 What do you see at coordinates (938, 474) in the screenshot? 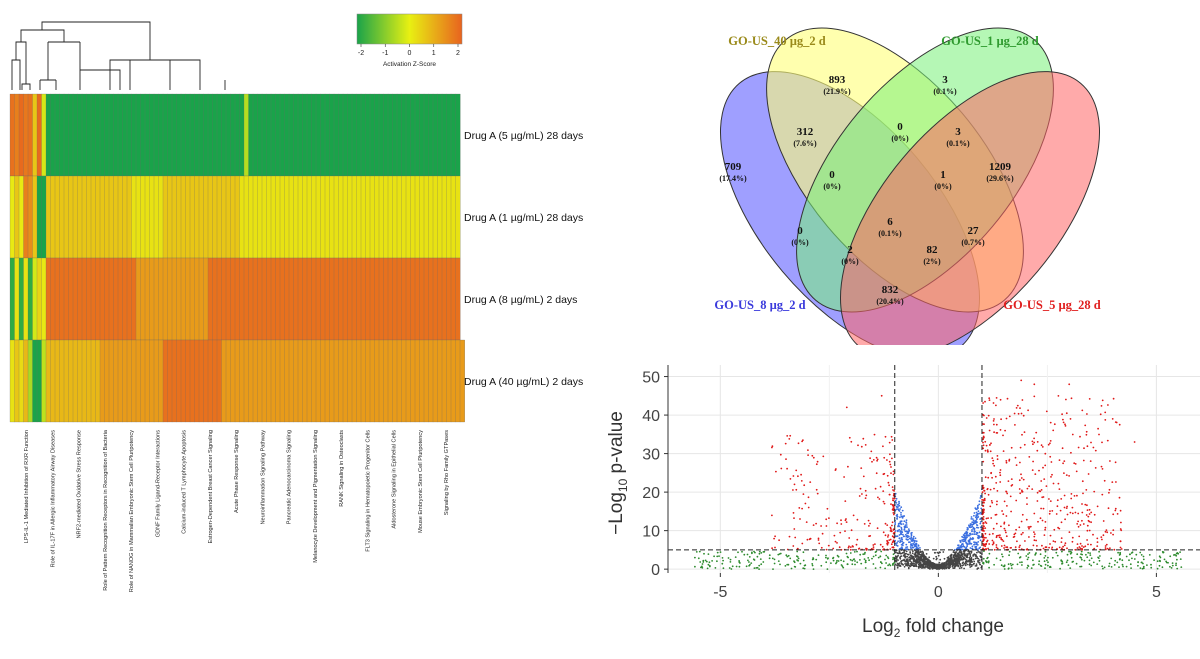
I see `points` at bounding box center [938, 474].